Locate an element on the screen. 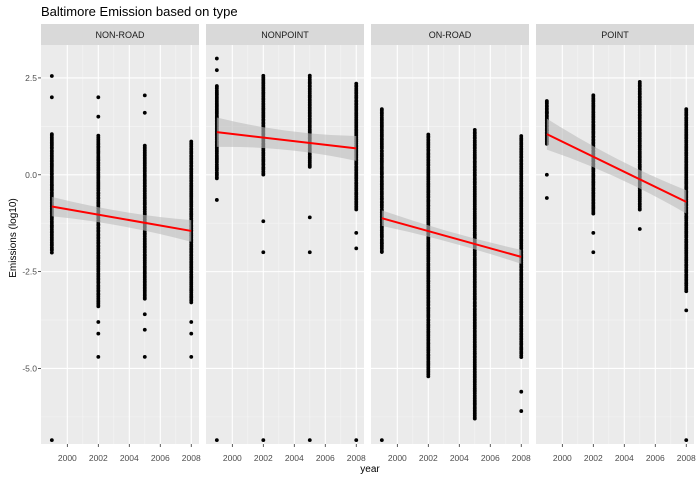 This screenshot has width=700, height=480. y-axis-title: Emissions (log10) is located at coordinates (13, 237).